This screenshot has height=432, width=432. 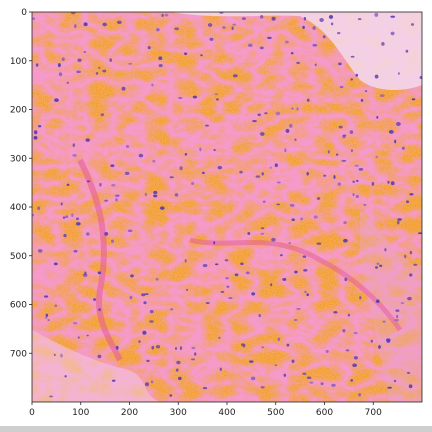 I want to click on y-tick-label: 300, so click(x=18, y=159).